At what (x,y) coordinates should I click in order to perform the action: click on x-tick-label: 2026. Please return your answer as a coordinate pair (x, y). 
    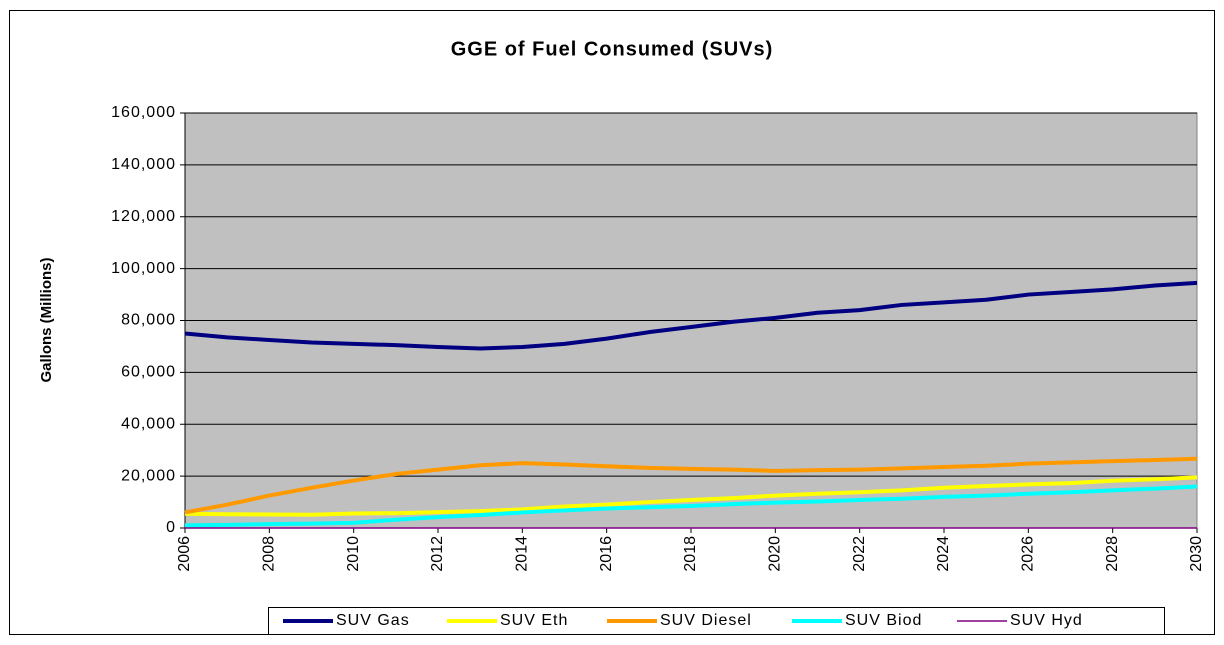
    Looking at the image, I should click on (1028, 554).